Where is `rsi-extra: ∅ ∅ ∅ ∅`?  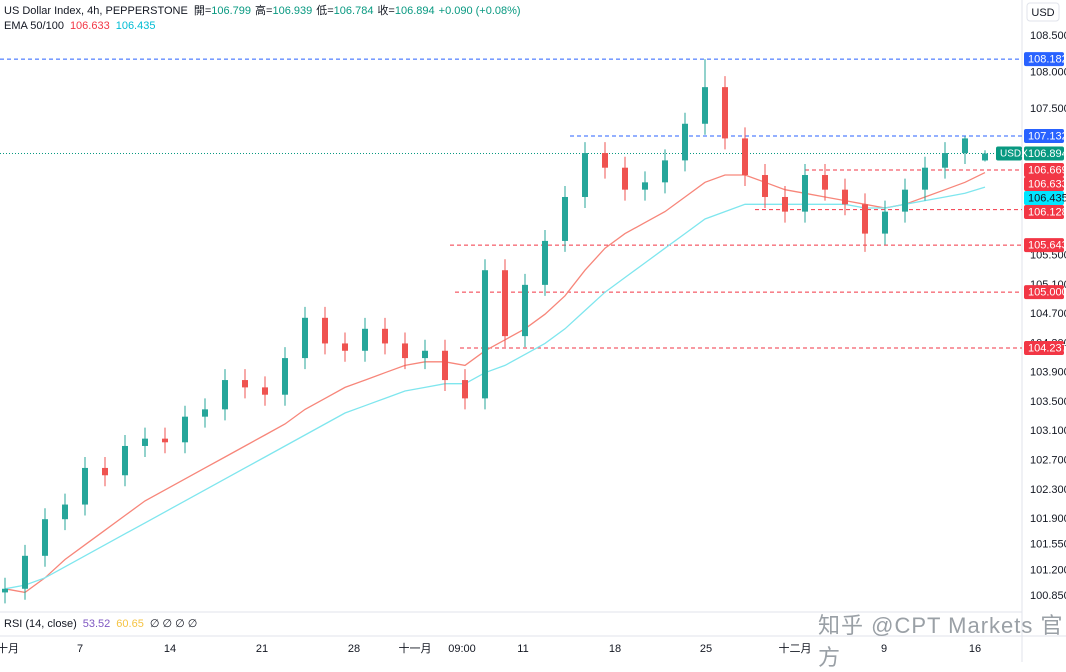
rsi-extra: ∅ ∅ ∅ ∅ is located at coordinates (173, 624).